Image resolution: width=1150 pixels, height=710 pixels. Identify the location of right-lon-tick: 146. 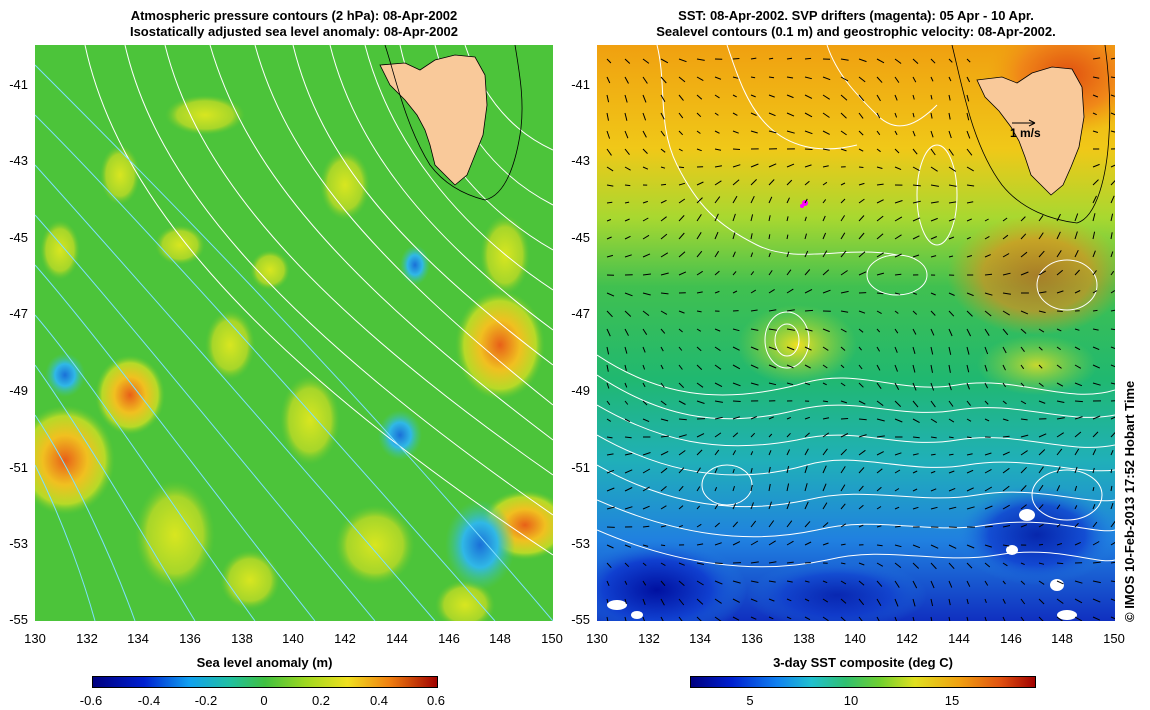
(1011, 638).